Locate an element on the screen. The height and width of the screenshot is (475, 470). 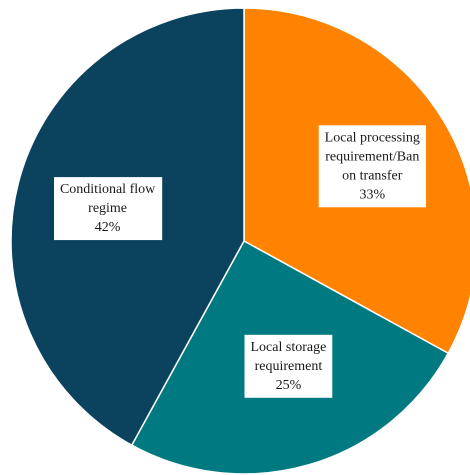
pie-category-label: requirement is located at coordinates (289, 366).